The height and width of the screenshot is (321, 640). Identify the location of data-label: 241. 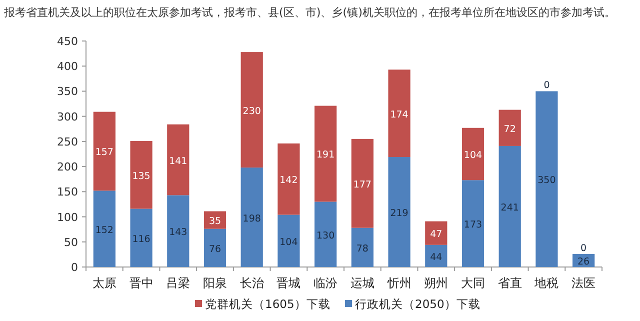
(509, 208).